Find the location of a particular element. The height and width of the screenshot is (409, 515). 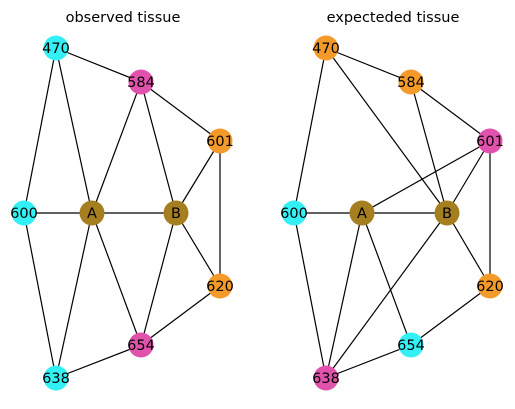

node-label-observed-584: 584 is located at coordinates (141, 83).